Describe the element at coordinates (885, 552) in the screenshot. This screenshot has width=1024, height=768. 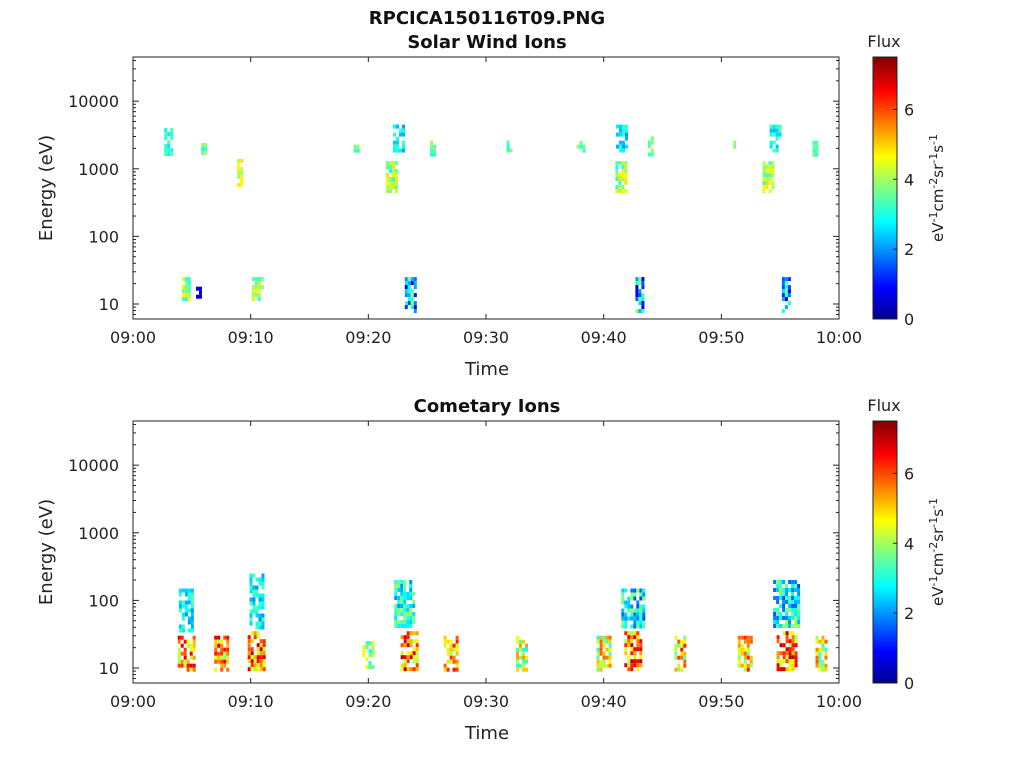
I see `colorbar-gradient` at that location.